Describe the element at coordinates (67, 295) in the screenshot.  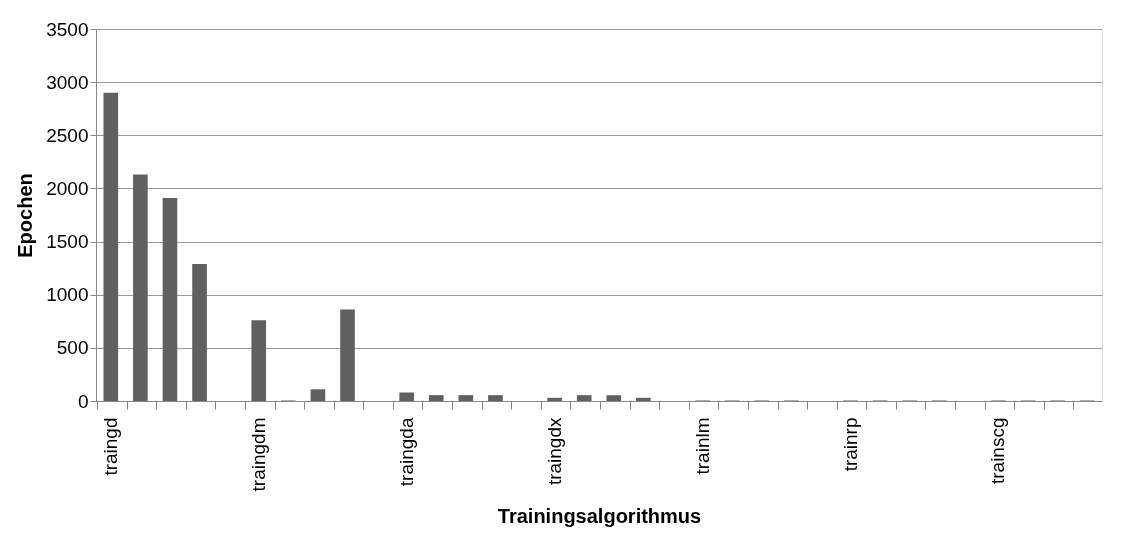
I see `y-tick-label: 1000` at that location.